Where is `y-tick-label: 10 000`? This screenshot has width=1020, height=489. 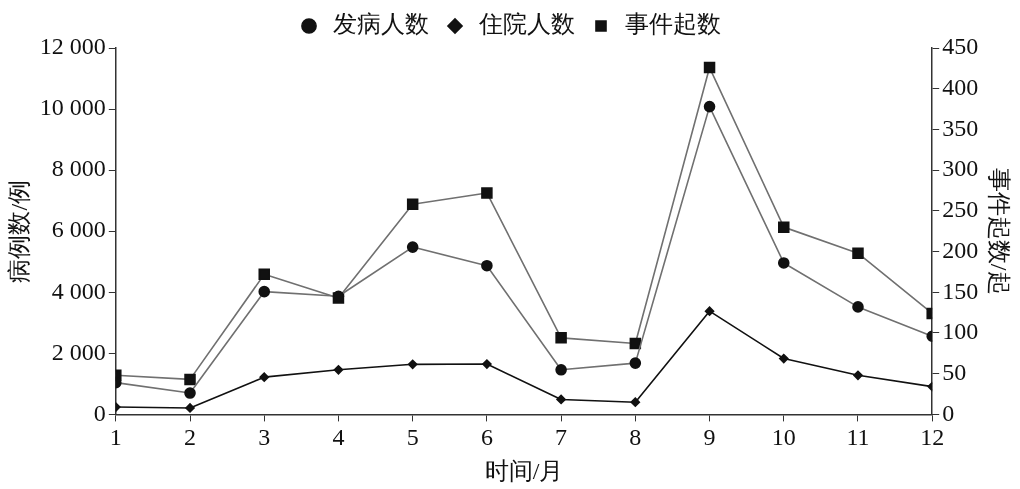 y-tick-label: 10 000 is located at coordinates (72, 107).